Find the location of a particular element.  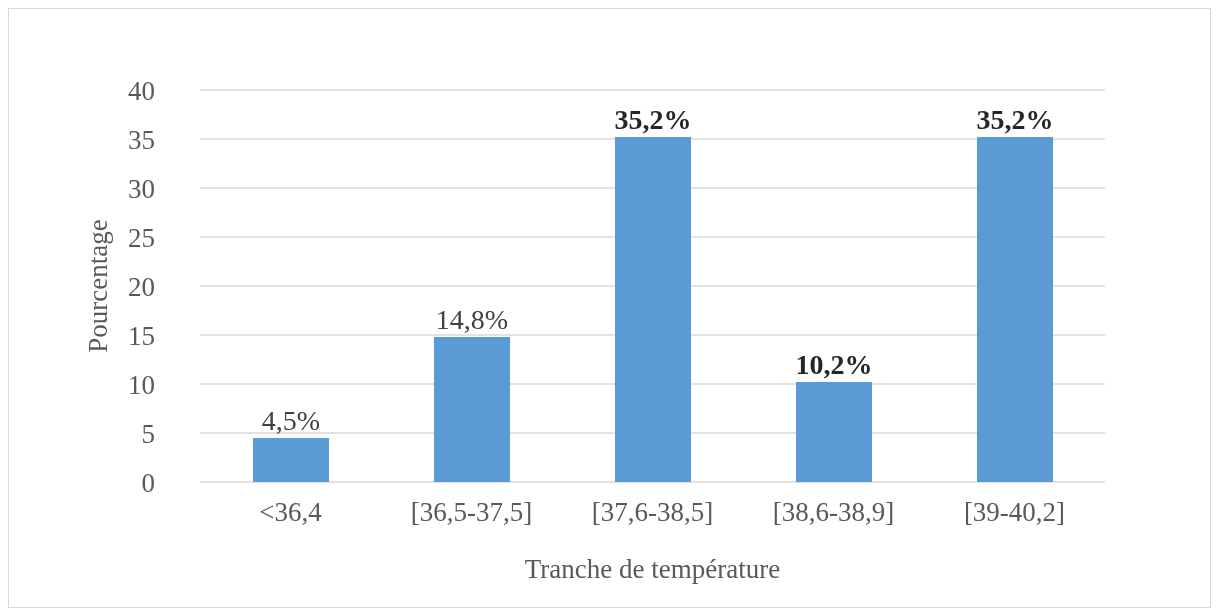

x-tick-label: [39-40,2] is located at coordinates (1014, 512).